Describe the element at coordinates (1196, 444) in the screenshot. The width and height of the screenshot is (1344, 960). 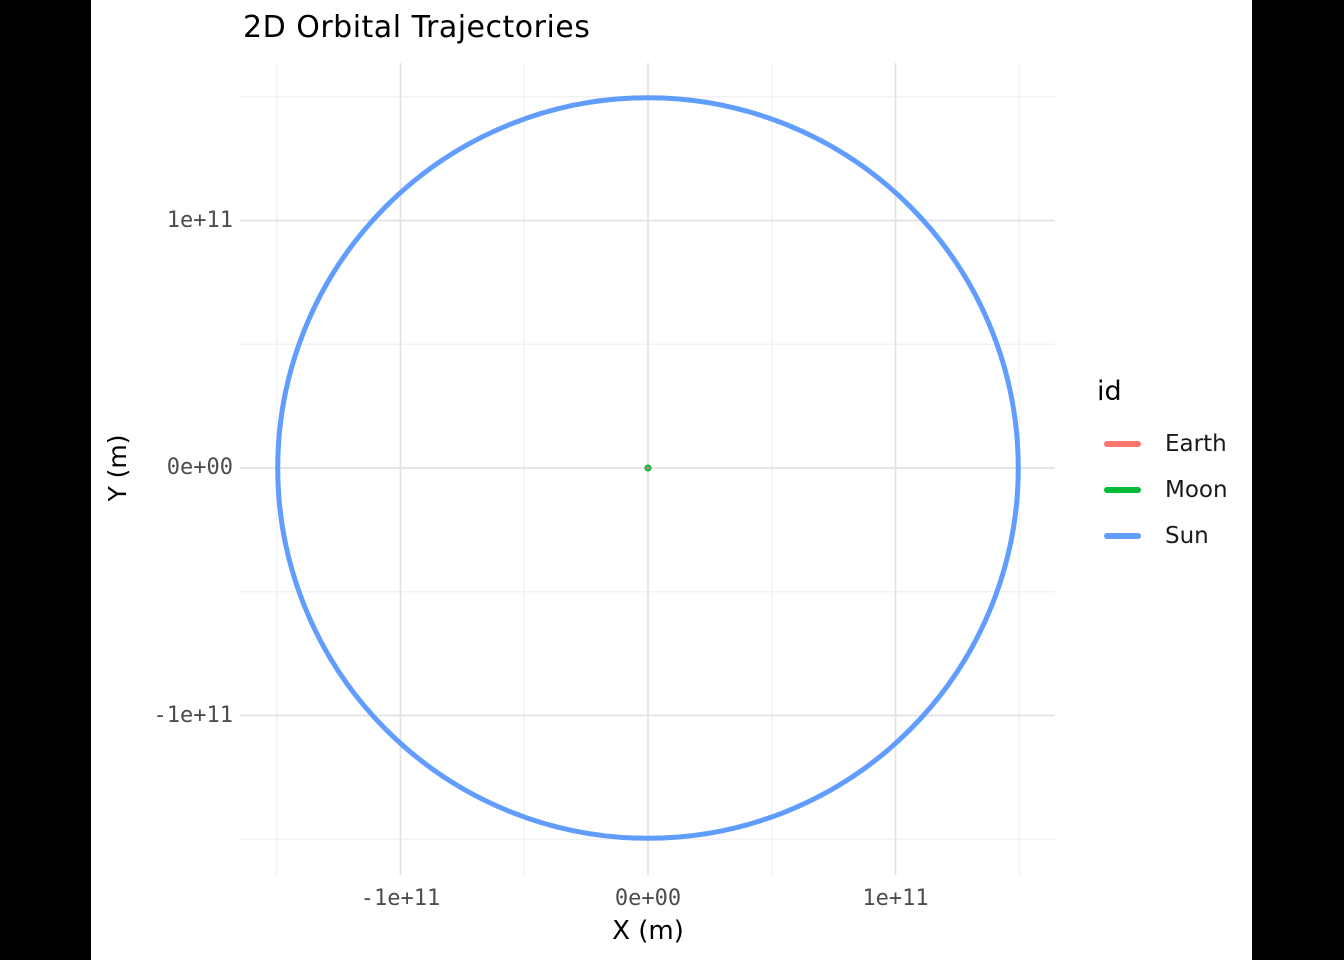
I see `legend-item-label: Earth` at that location.